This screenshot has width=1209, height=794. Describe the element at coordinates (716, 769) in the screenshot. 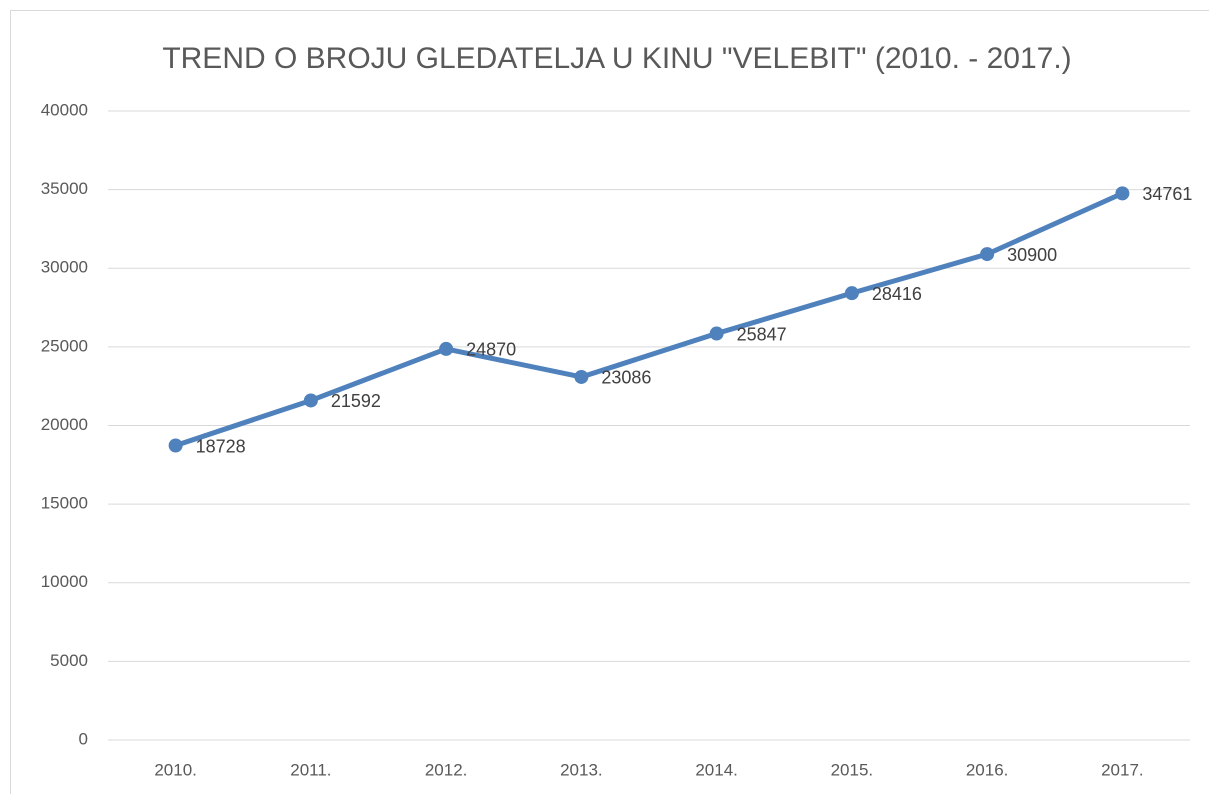

I see `x-tick-label: 2014.` at that location.